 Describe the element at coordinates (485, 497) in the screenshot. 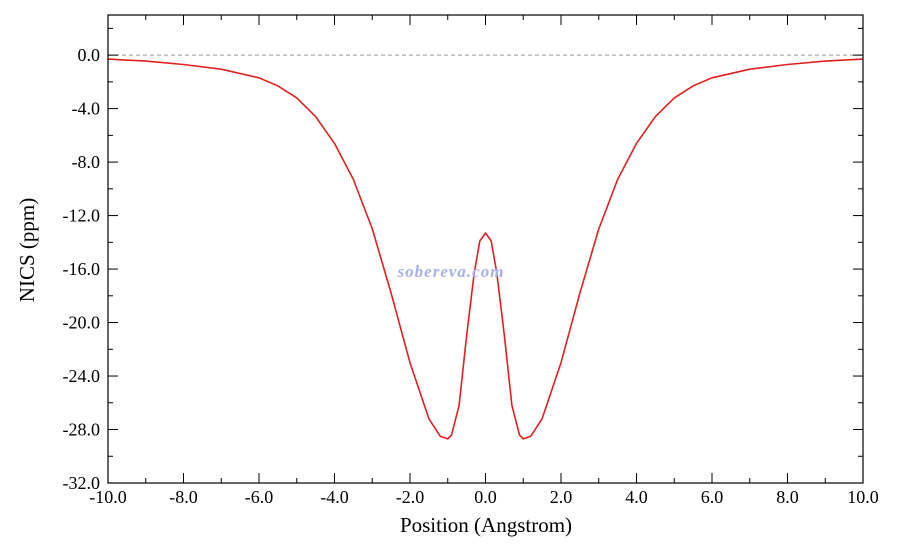

I see `x-tick-label: 0.0` at that location.